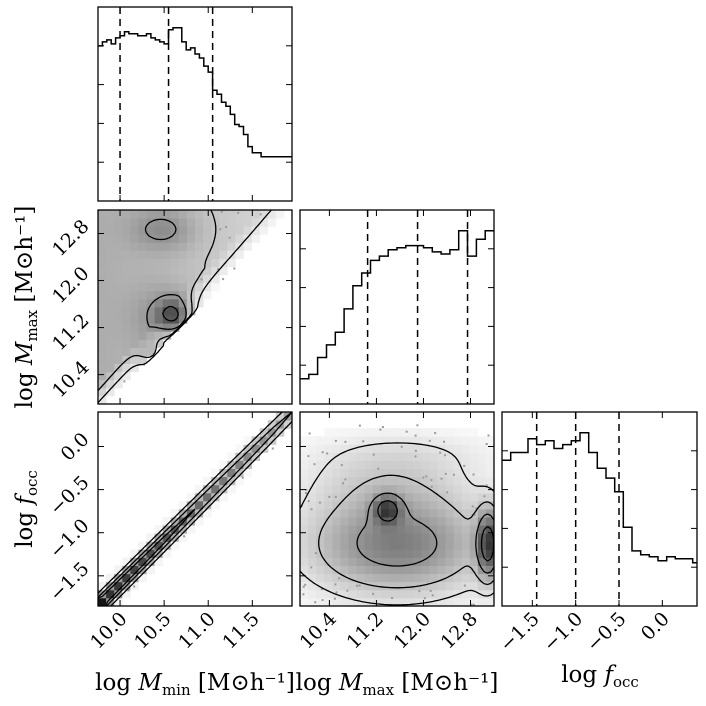 The height and width of the screenshot is (706, 706). I want to click on panel-occ-vs-max-contour, so click(425, 533).